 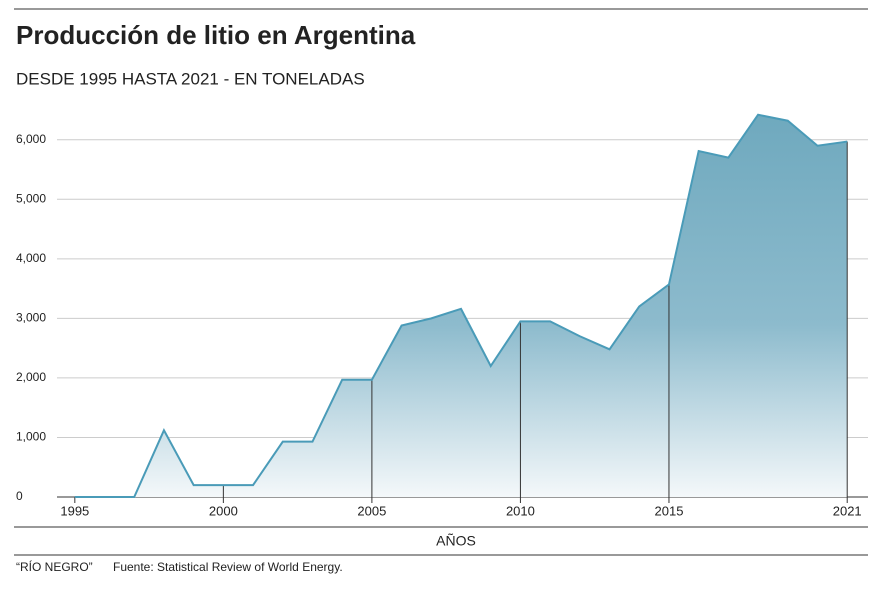 I want to click on x-tick-label: 1995, so click(x=74, y=510).